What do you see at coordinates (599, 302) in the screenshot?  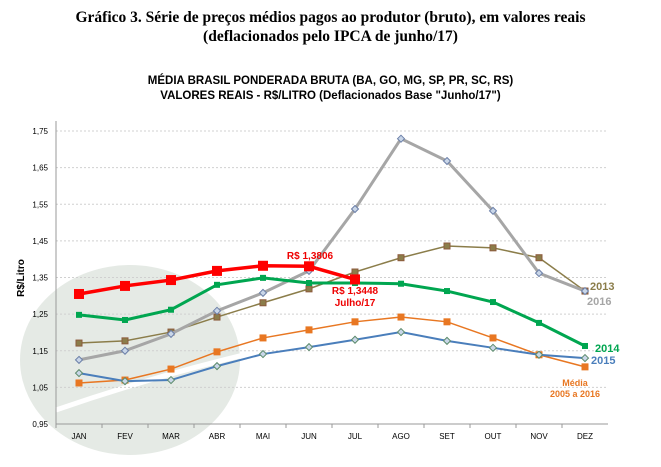 I see `legend-2016: 2016` at bounding box center [599, 302].